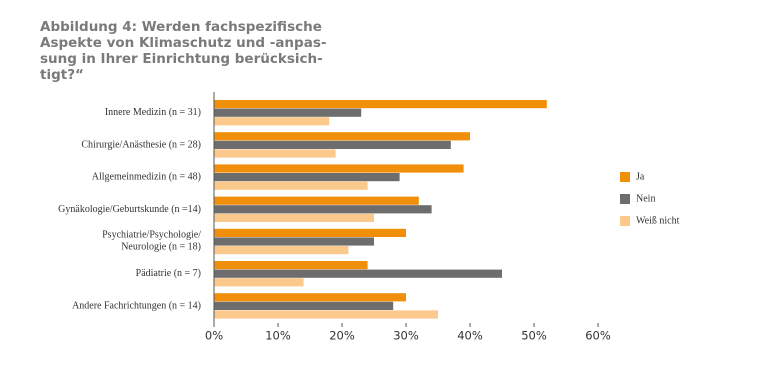 The width and height of the screenshot is (768, 374). What do you see at coordinates (640, 176) in the screenshot?
I see `legend-label: Ja` at bounding box center [640, 176].